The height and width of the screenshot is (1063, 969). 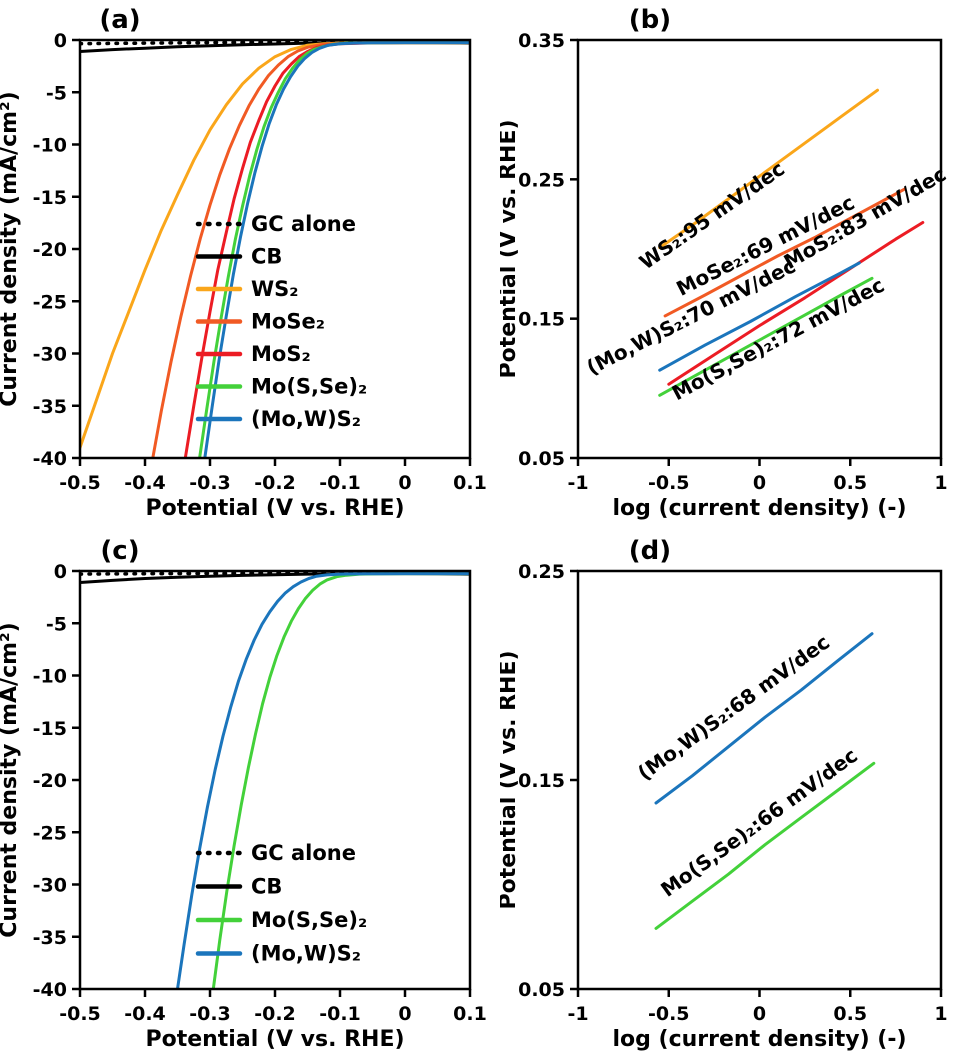 I want to click on tafel-slope-annotation: Mo(S,Se)₂:72 mV/dec, so click(x=778, y=339).